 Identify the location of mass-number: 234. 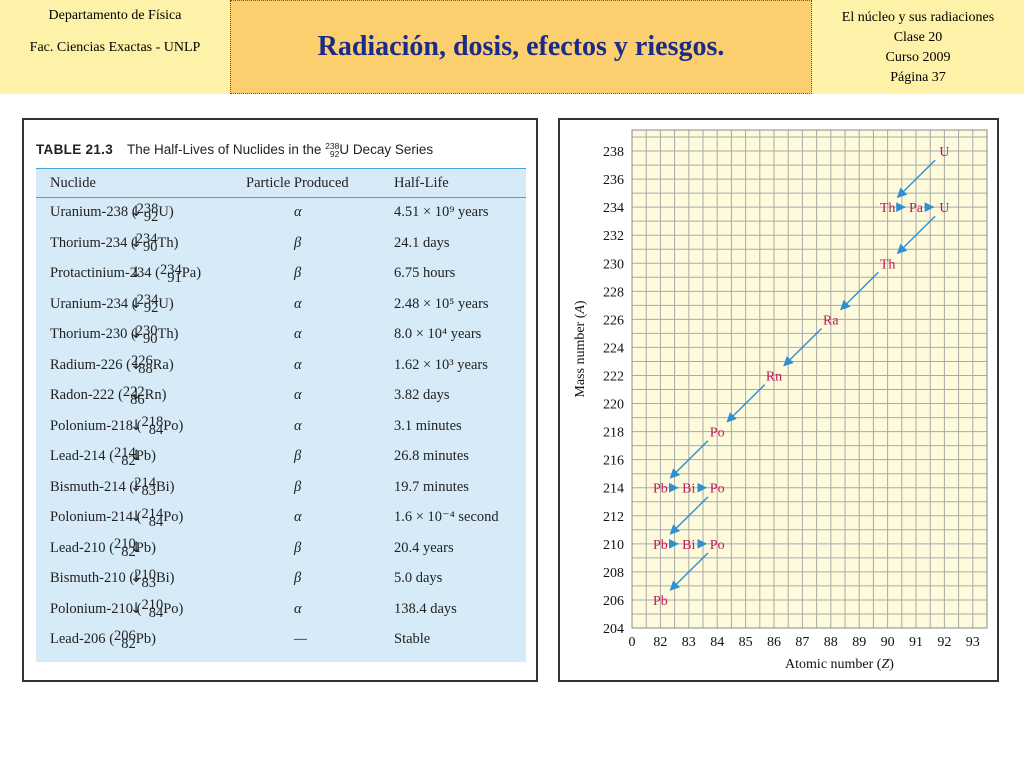
(147, 300).